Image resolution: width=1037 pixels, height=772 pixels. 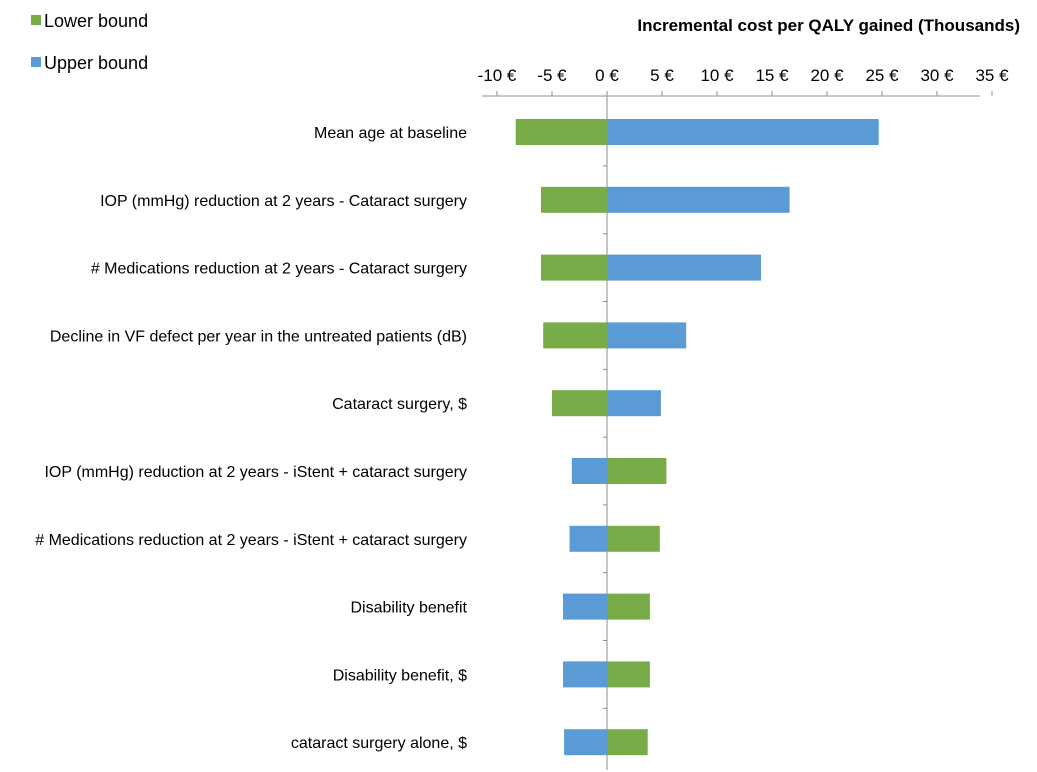 What do you see at coordinates (992, 75) in the screenshot?
I see `x-tick-label: 35 €` at bounding box center [992, 75].